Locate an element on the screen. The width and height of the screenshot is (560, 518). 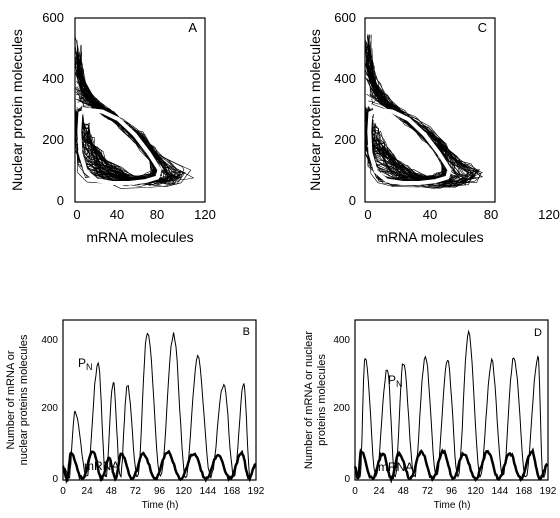
y-axis-label-line1: Number of mRNA or is located at coordinates (11, 399).